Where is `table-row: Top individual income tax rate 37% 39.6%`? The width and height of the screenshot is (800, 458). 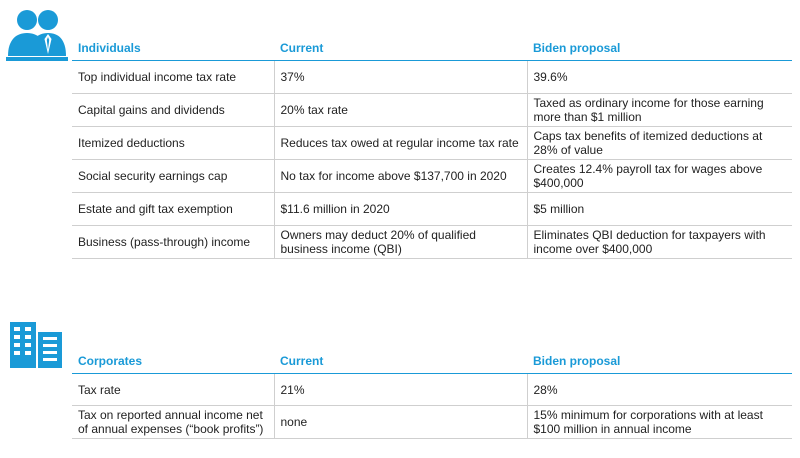 table-row: Top individual income tax rate 37% 39.6% is located at coordinates (432, 77).